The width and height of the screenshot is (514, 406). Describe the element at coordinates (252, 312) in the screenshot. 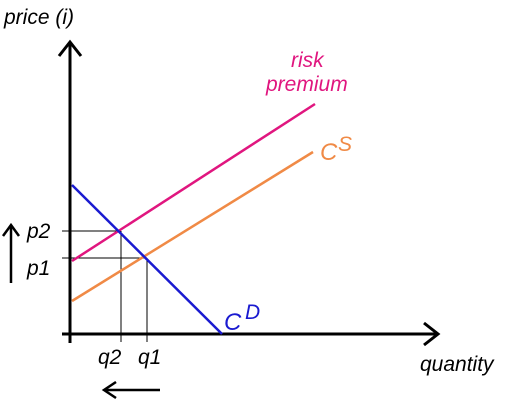

I see `demand-curve-superscript: D` at that location.